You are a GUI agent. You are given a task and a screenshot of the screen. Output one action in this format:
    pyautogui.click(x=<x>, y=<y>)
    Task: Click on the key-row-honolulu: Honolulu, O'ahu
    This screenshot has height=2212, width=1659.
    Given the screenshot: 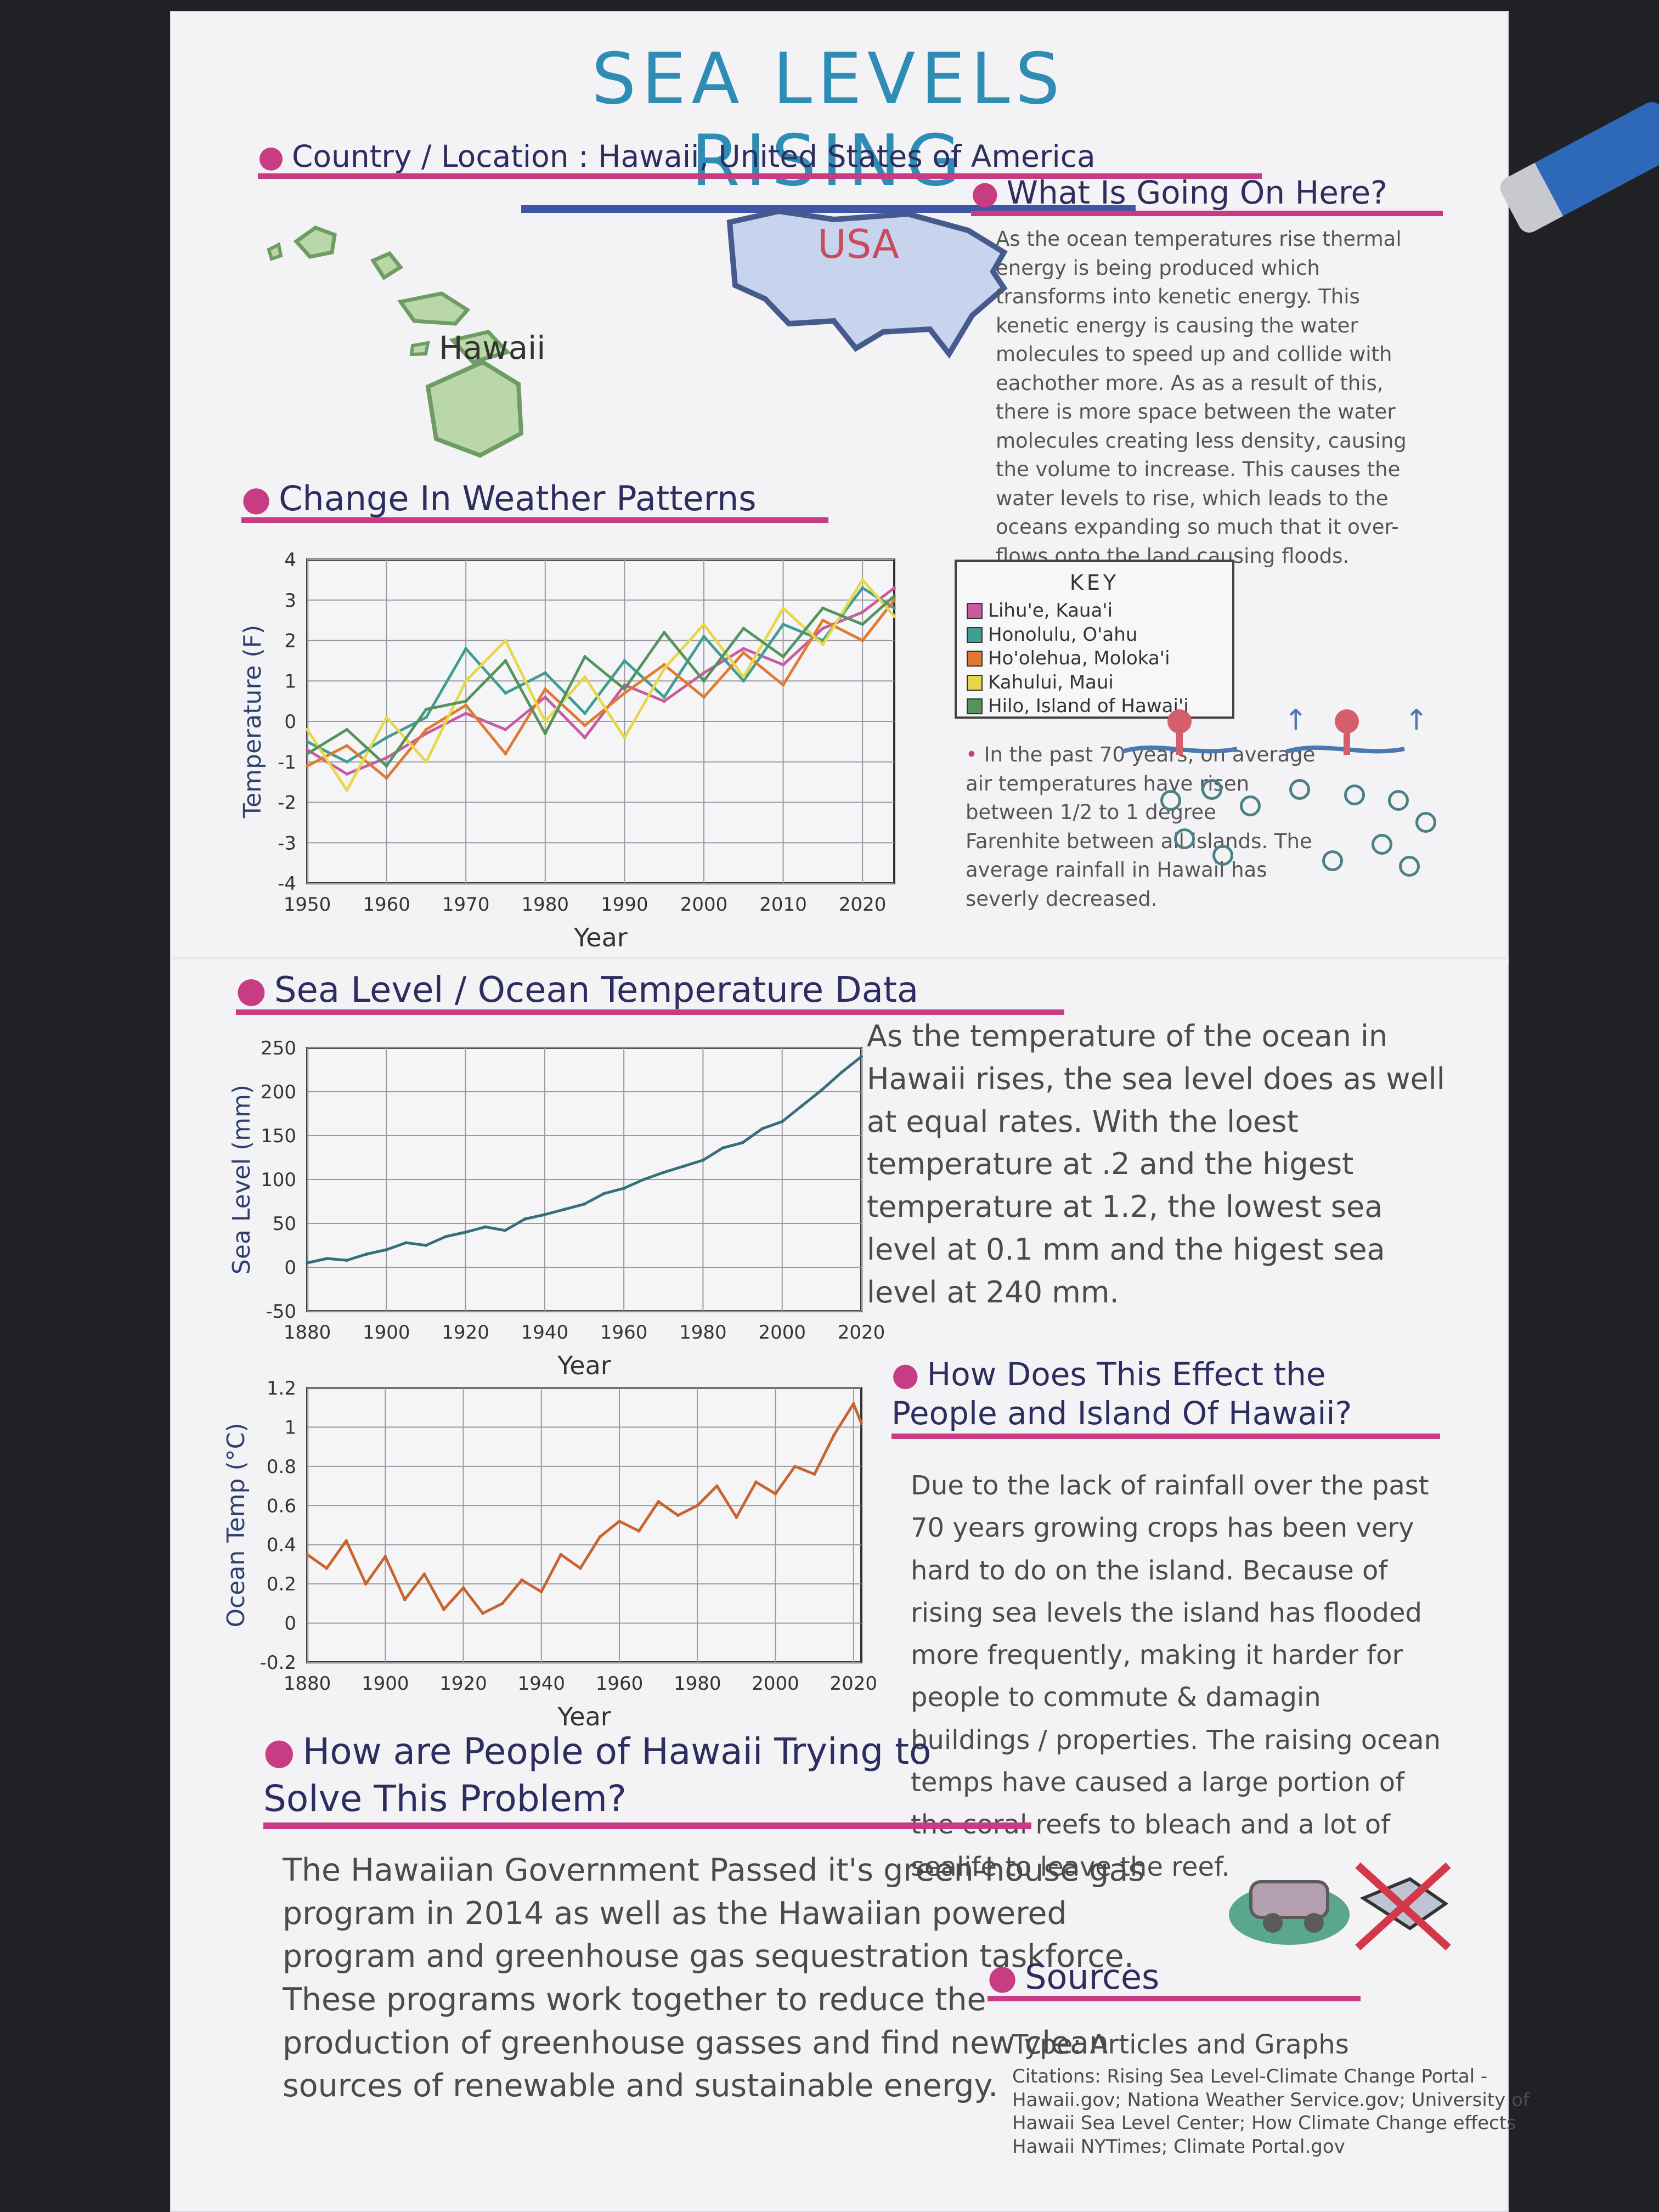 What is the action you would take?
    pyautogui.click(x=1094, y=635)
    